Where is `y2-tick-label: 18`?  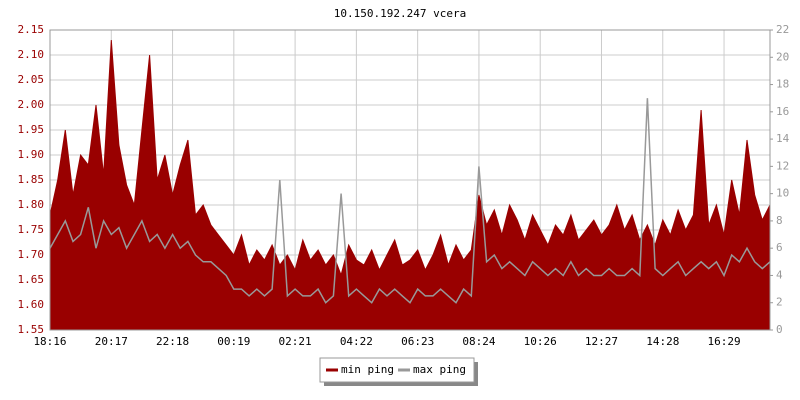
y2-tick-label: 18 is located at coordinates (782, 84).